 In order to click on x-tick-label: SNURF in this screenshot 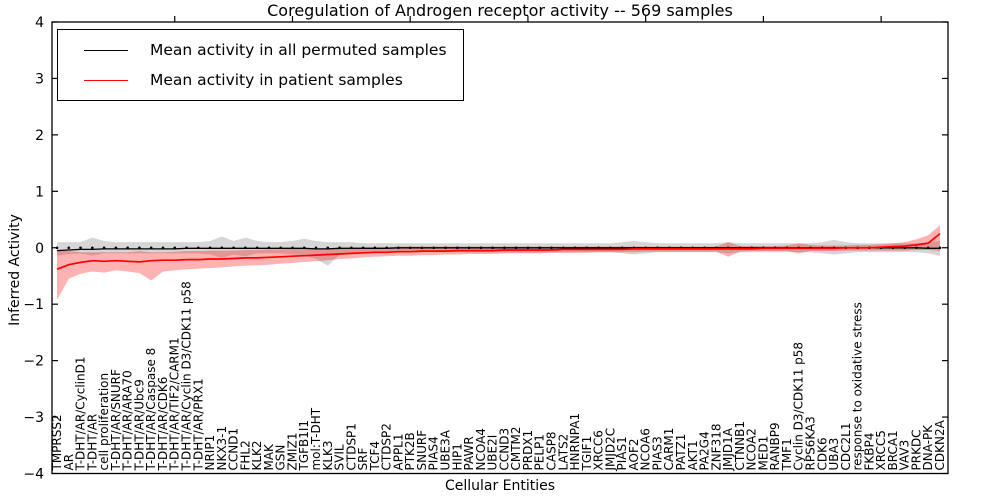, I will do `click(422, 450)`.